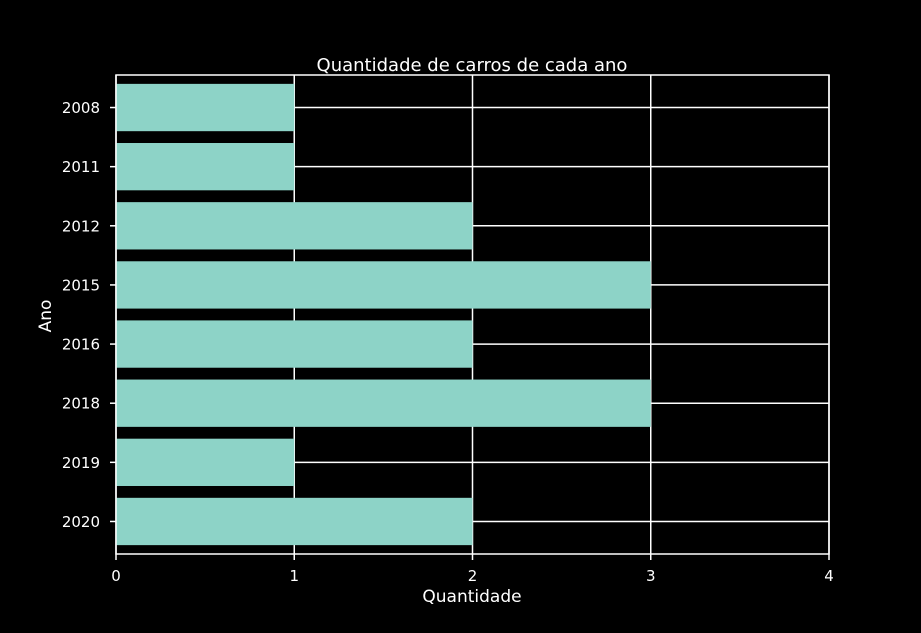 Image resolution: width=921 pixels, height=633 pixels. Describe the element at coordinates (116, 576) in the screenshot. I see `x-tick-label: 0` at that location.